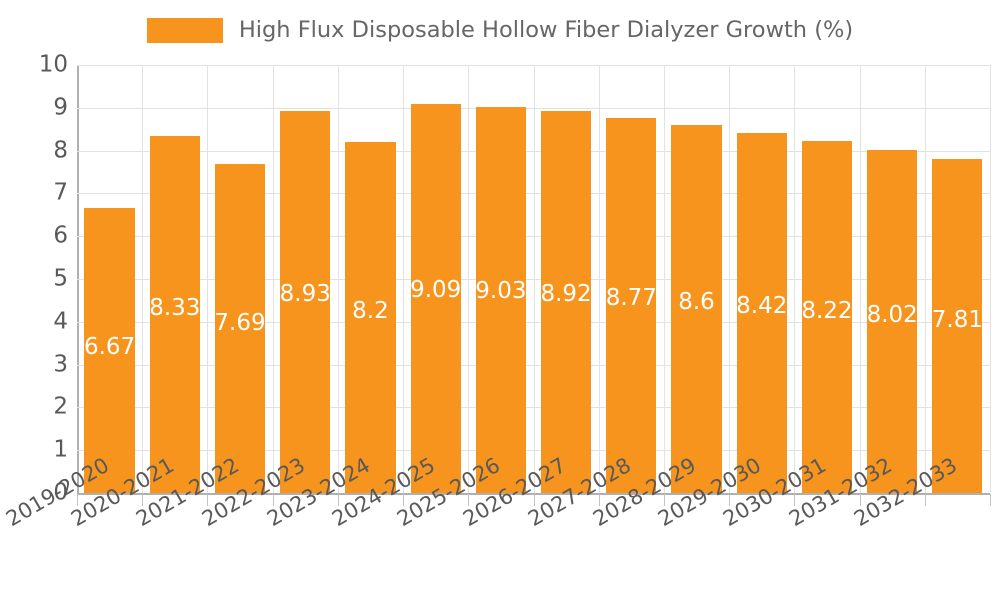 The image size is (1000, 600). Describe the element at coordinates (370, 310) in the screenshot. I see `bar-value-label: 8.2` at that location.